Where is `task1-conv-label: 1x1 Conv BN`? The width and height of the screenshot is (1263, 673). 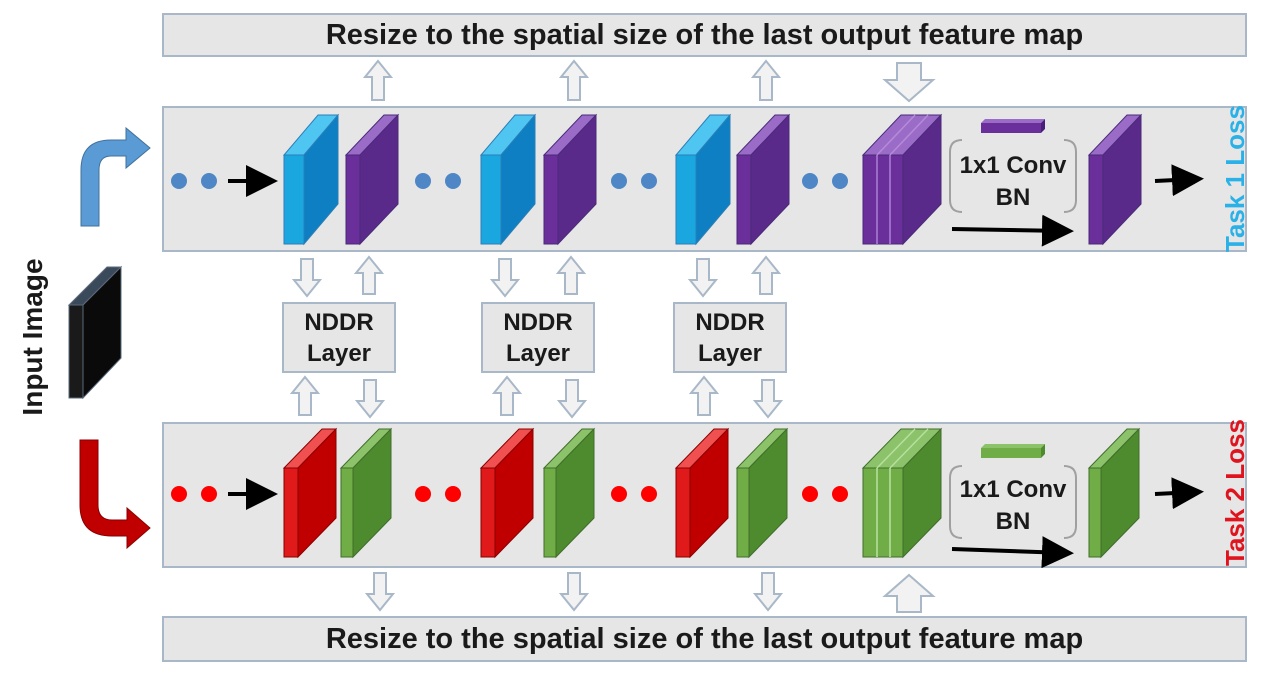
task1-conv-label: 1x1 Conv BN is located at coordinates (1013, 182).